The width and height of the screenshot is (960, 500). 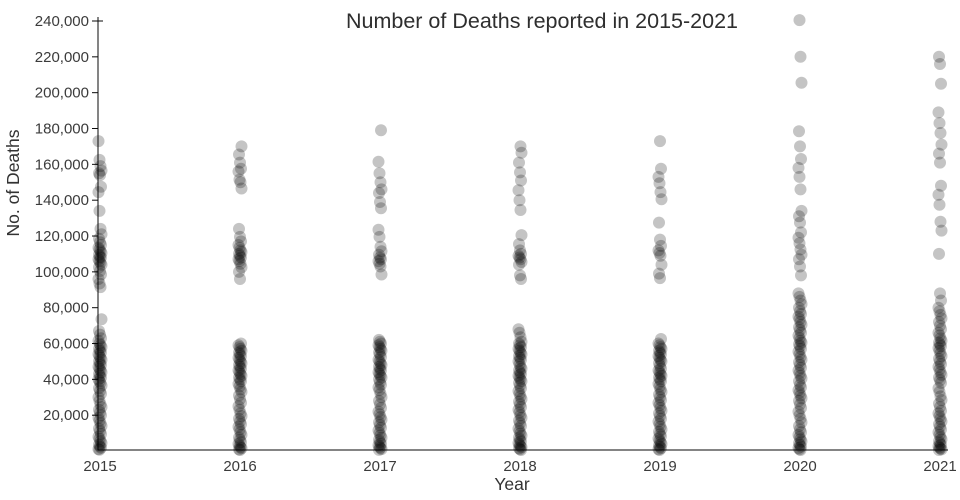 I want to click on y-tick-label: 200,000, so click(x=62, y=93).